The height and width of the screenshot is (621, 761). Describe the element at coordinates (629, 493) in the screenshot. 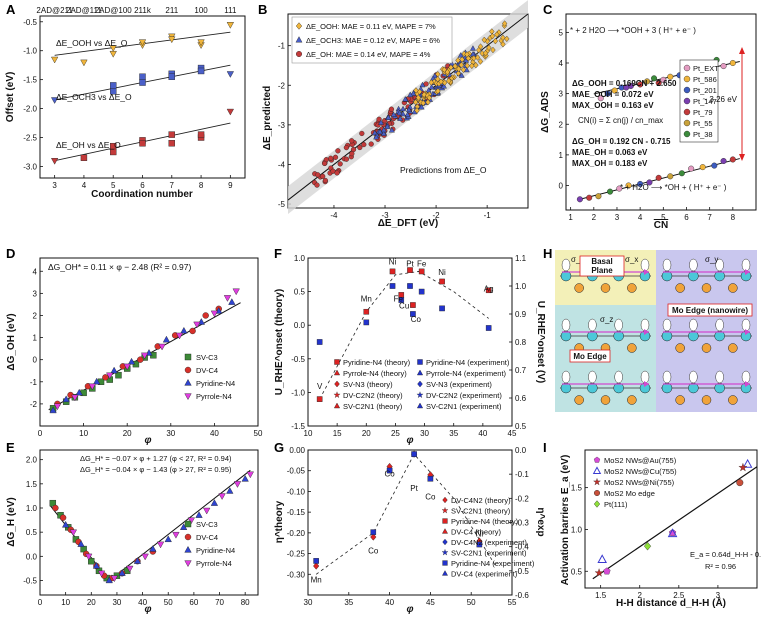

I see `legend-label: MoS2 Mo edge` at that location.